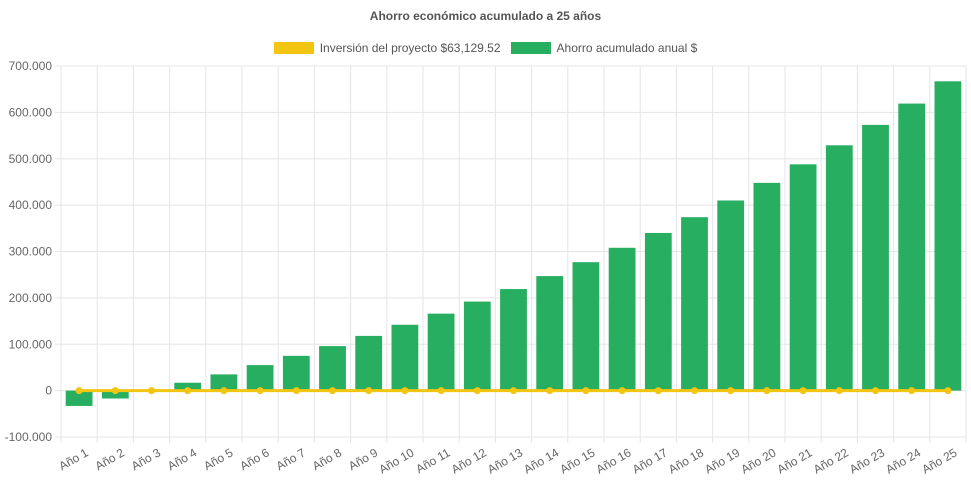  What do you see at coordinates (293, 48) in the screenshot?
I see `legend-swatch-investment` at bounding box center [293, 48].